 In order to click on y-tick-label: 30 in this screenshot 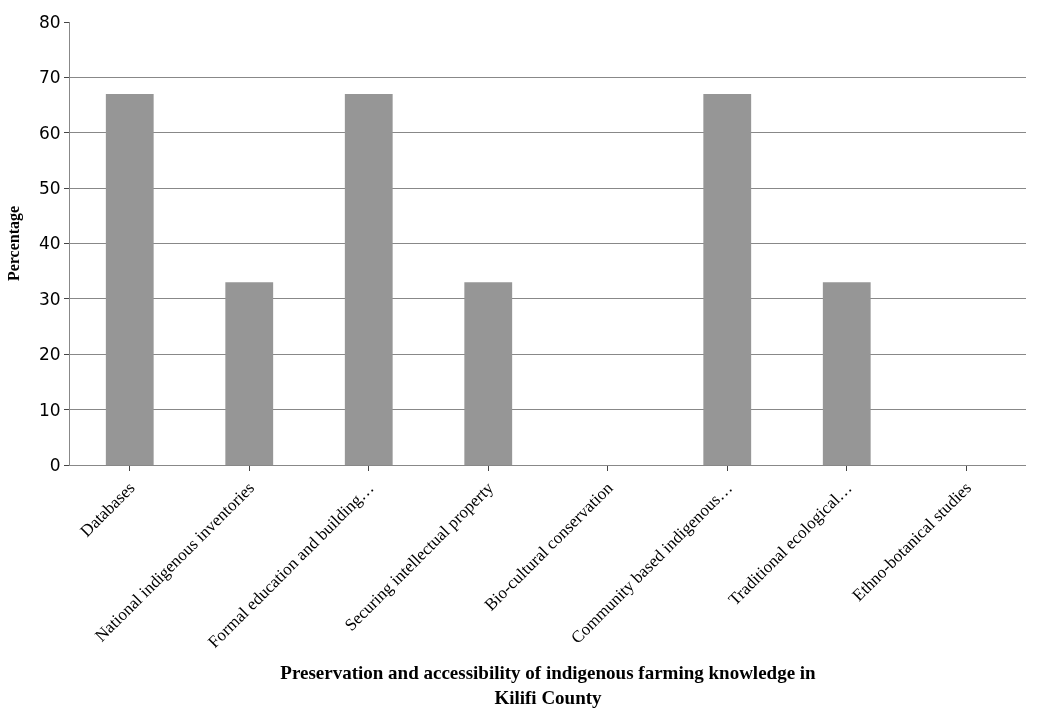, I will do `click(49, 298)`.